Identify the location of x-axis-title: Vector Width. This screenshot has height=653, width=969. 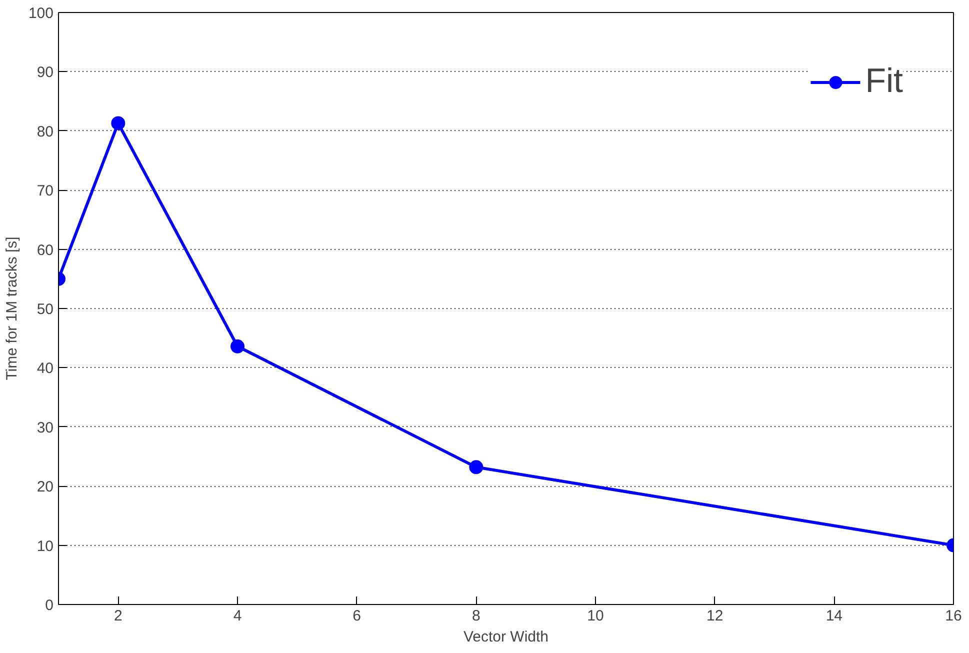
(506, 637).